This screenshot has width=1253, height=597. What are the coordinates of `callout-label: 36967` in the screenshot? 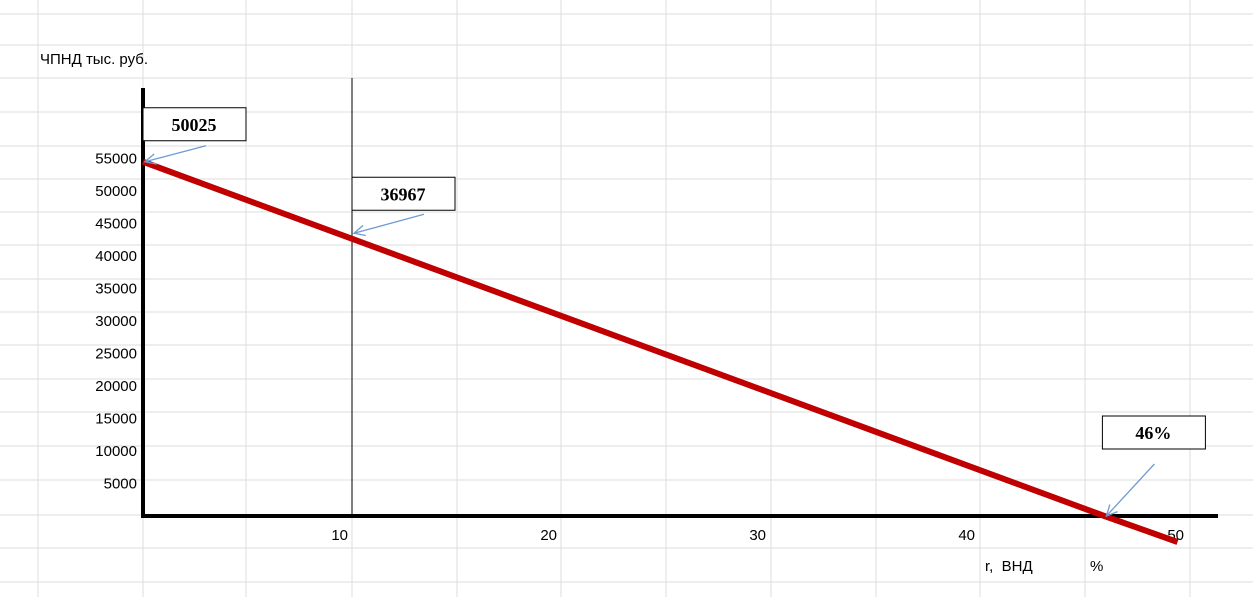 It's located at (403, 194).